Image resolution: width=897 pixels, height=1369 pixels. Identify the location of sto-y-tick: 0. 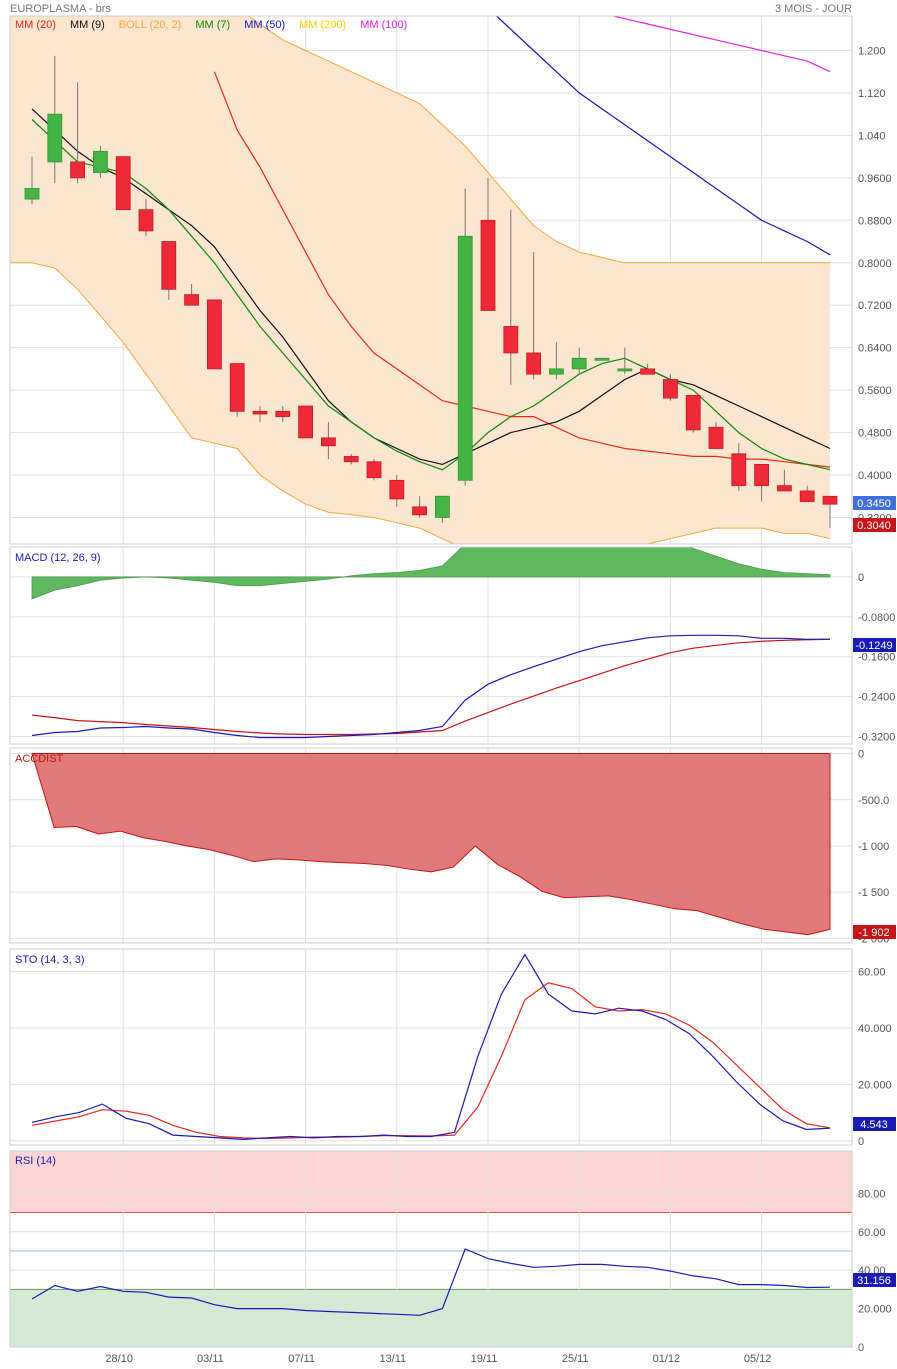
(861, 1142).